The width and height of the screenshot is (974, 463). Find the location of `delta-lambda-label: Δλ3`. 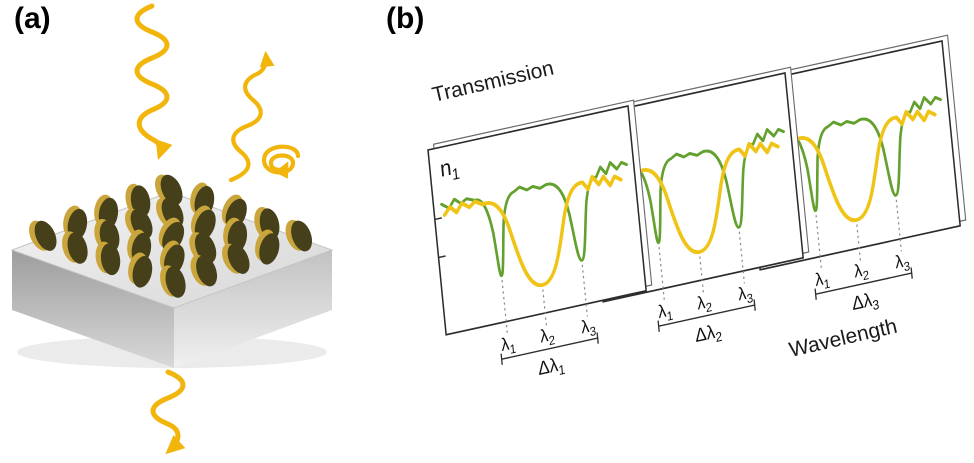

delta-lambda-label: Δλ3 is located at coordinates (865, 302).